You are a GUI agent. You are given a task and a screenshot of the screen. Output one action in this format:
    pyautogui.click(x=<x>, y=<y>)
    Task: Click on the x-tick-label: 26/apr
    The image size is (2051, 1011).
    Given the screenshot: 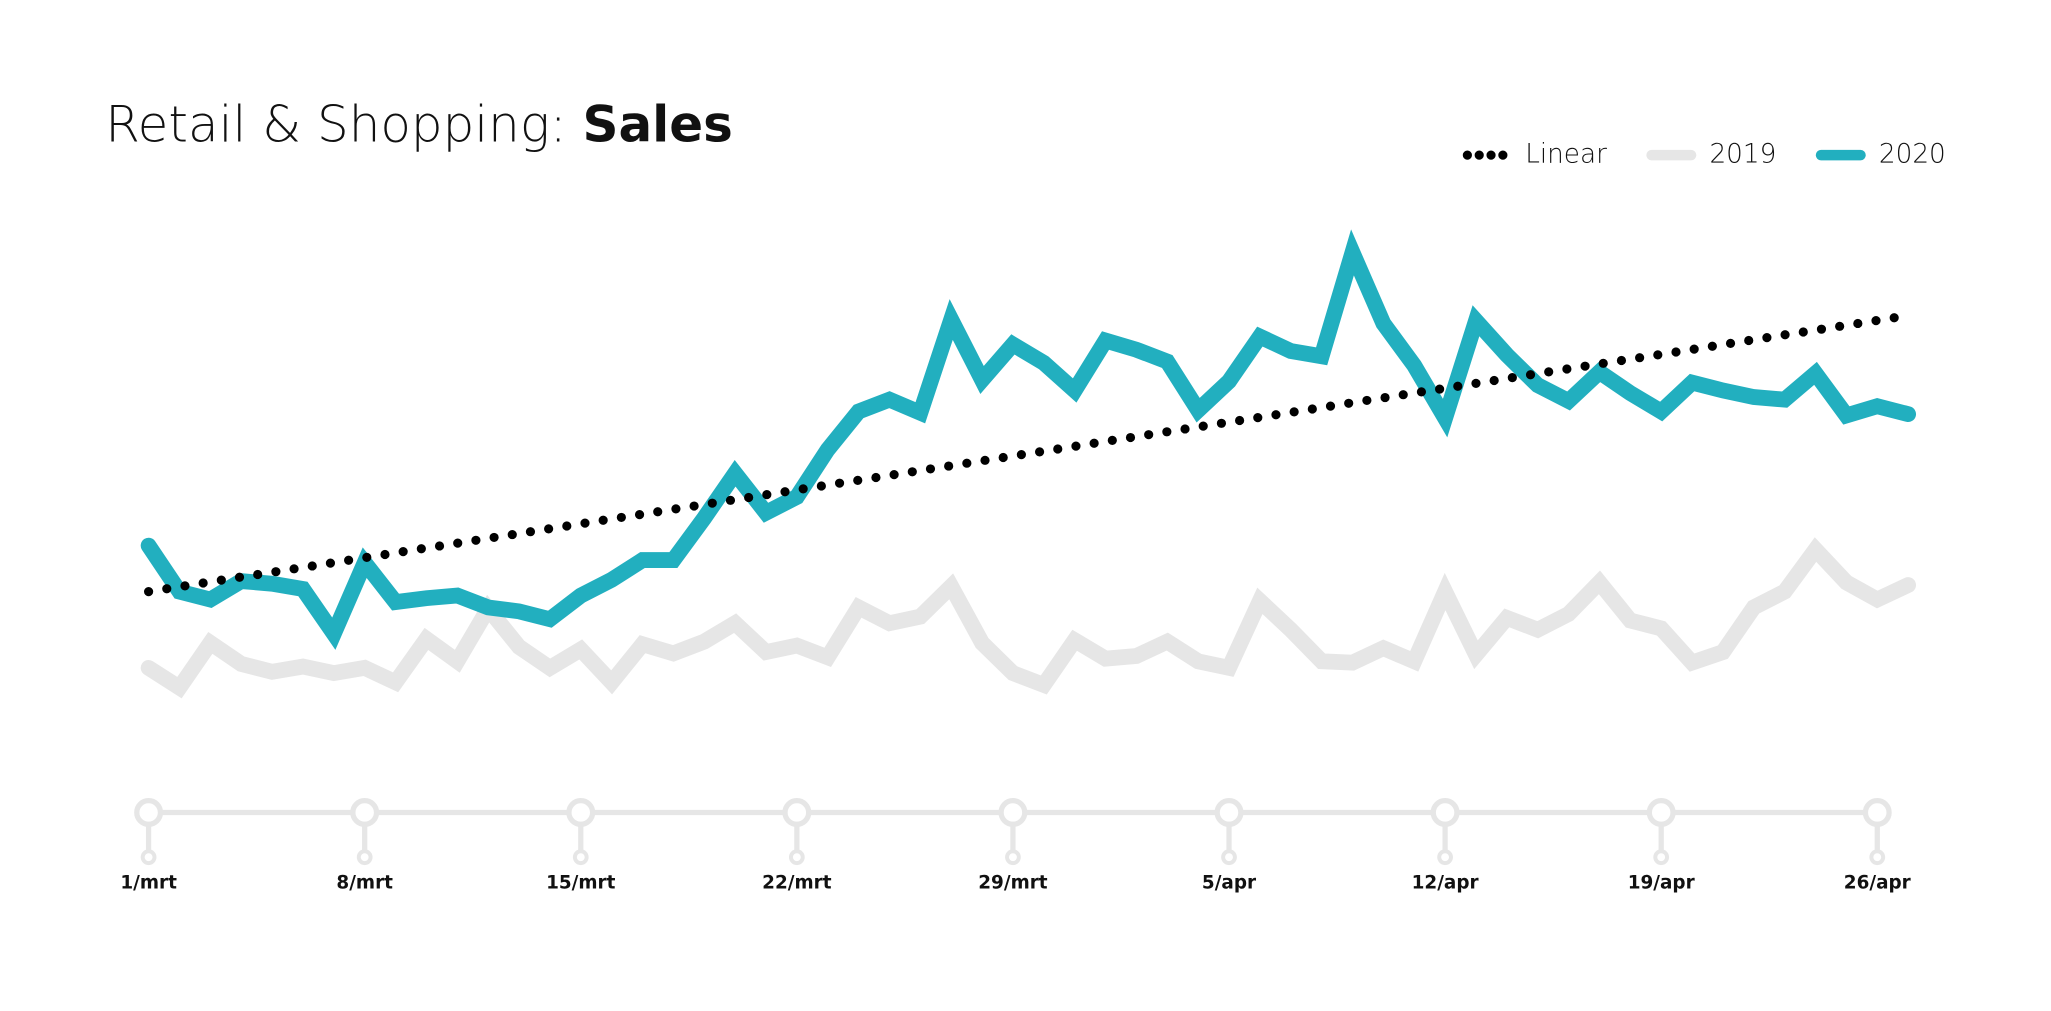 What is the action you would take?
    pyautogui.click(x=1878, y=882)
    